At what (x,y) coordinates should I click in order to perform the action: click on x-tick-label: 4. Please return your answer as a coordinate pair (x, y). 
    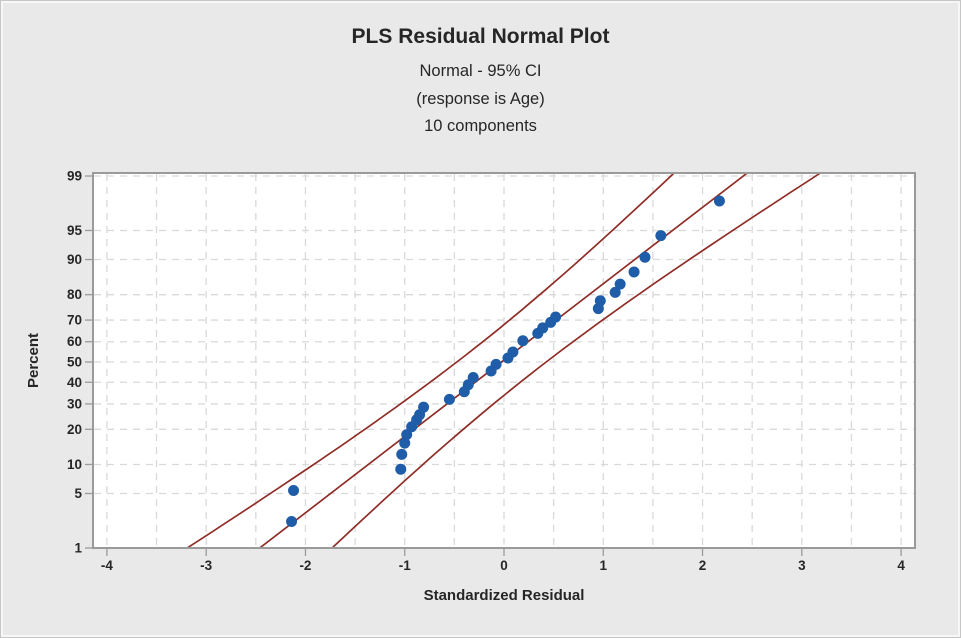
    Looking at the image, I should click on (901, 565).